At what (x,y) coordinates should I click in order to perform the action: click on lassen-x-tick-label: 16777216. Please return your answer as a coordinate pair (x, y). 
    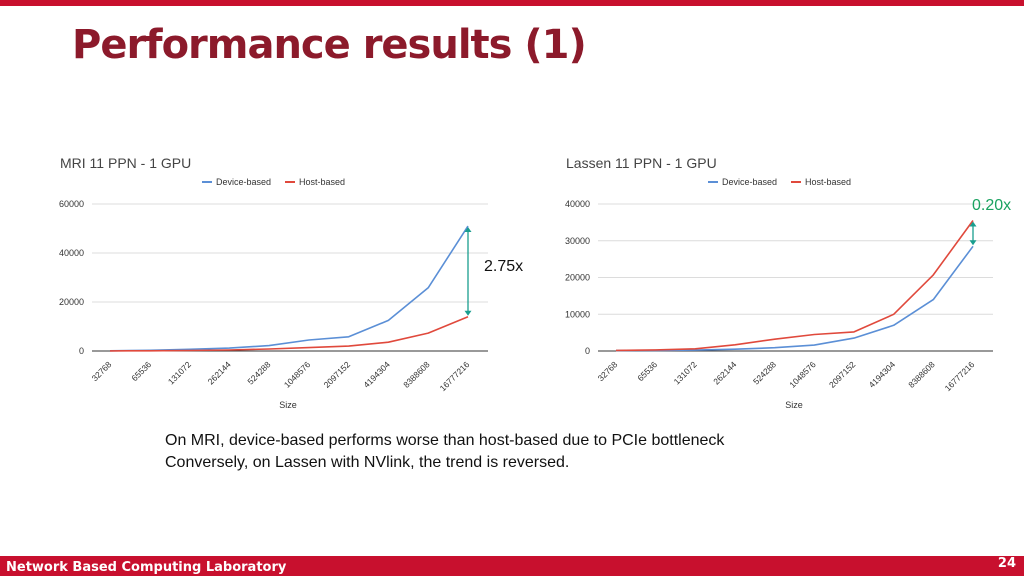
    Looking at the image, I should click on (960, 376).